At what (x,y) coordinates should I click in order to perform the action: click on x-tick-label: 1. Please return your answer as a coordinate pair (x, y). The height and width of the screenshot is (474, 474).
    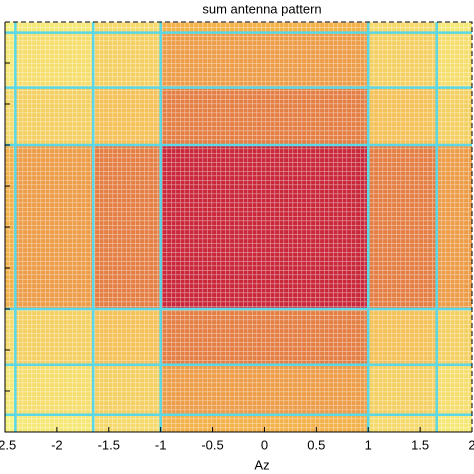
    Looking at the image, I should click on (368, 444).